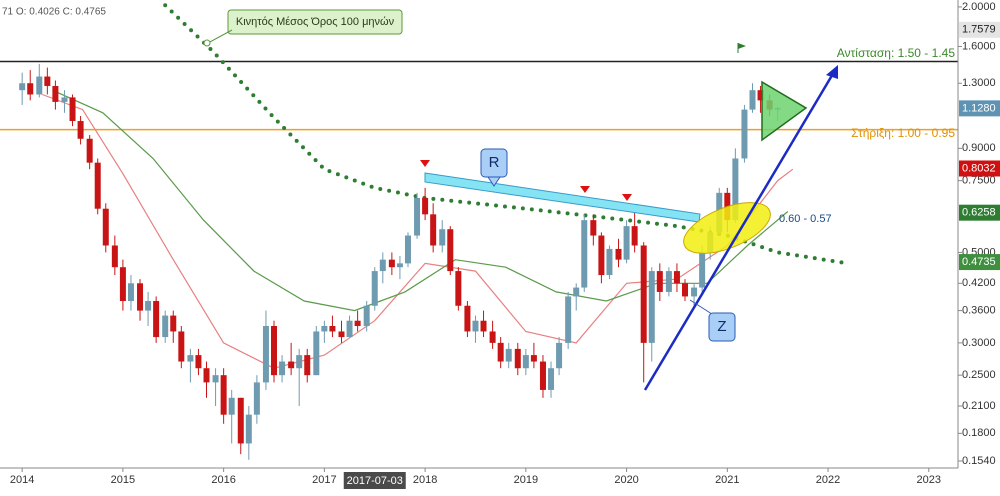  I want to click on crosshair-date: 2017-07-03, so click(375, 481).